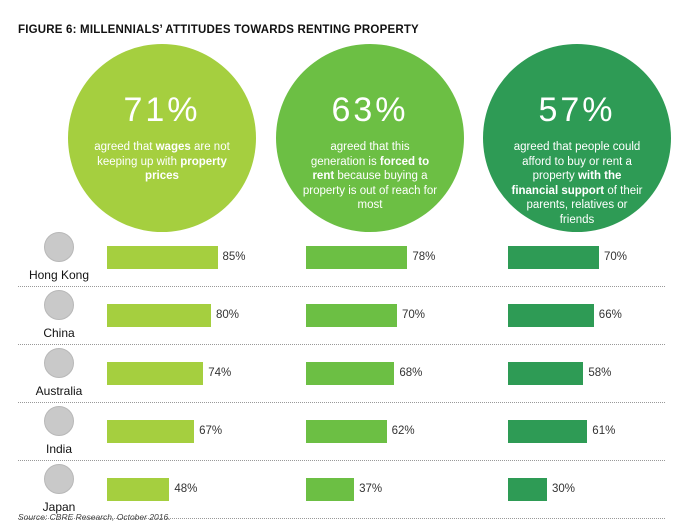 The width and height of the screenshot is (700, 530). I want to click on description-segment: agreed that, so click(125, 147).